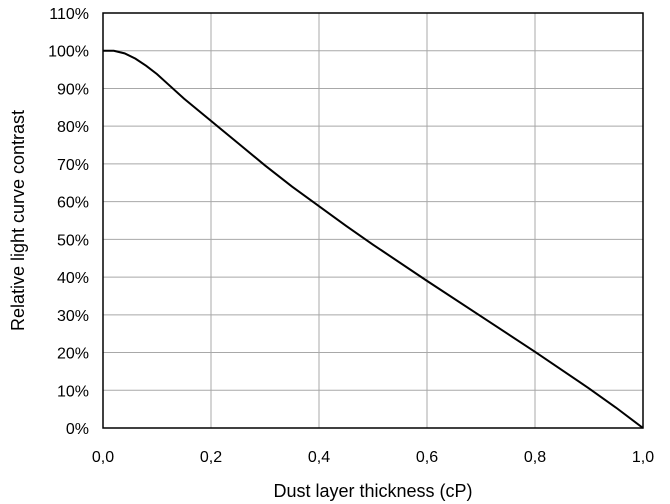 The height and width of the screenshot is (504, 670). I want to click on x-tick-label: 0,6, so click(427, 457).